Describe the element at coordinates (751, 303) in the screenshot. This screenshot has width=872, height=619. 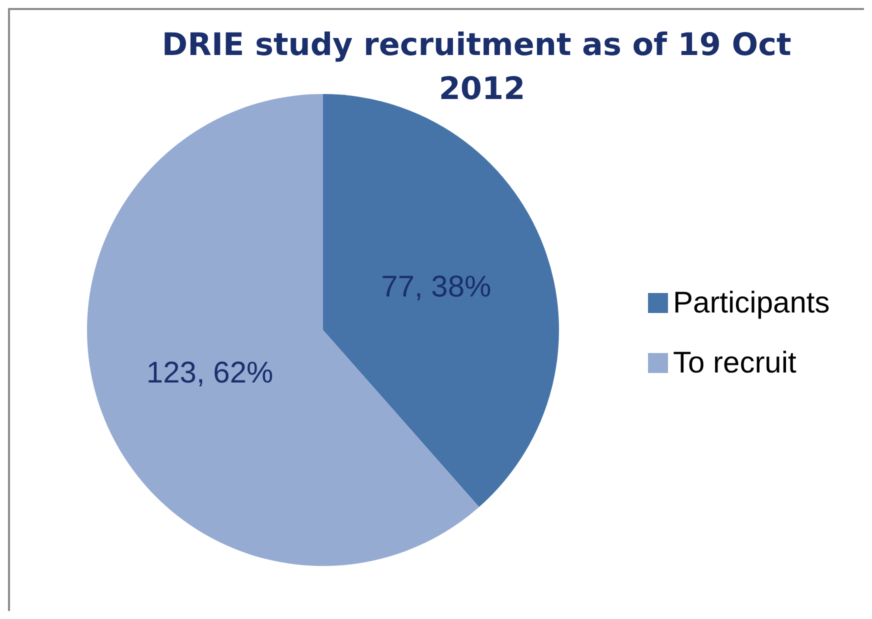
I see `legend-label: Participants` at that location.